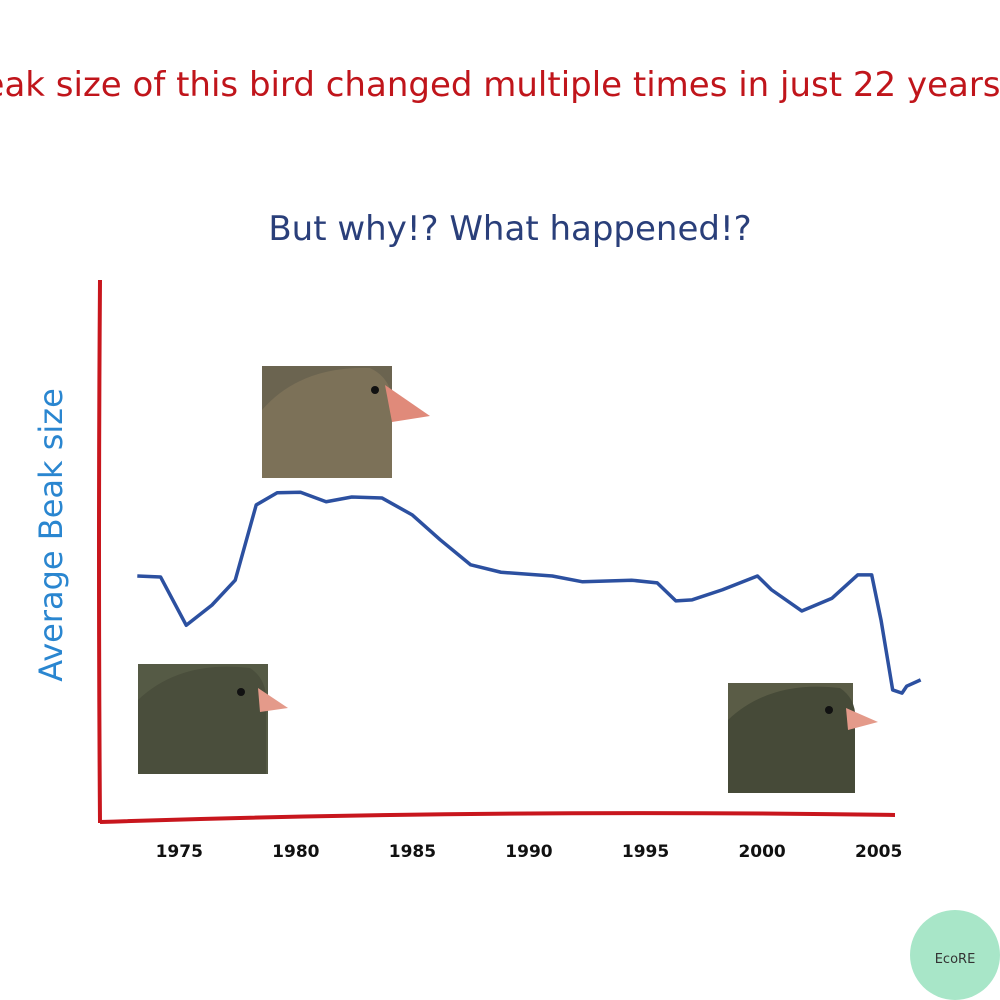 This screenshot has height=1000, width=1000. What do you see at coordinates (528, 852) in the screenshot?
I see `x-tick-label: 1990` at bounding box center [528, 852].